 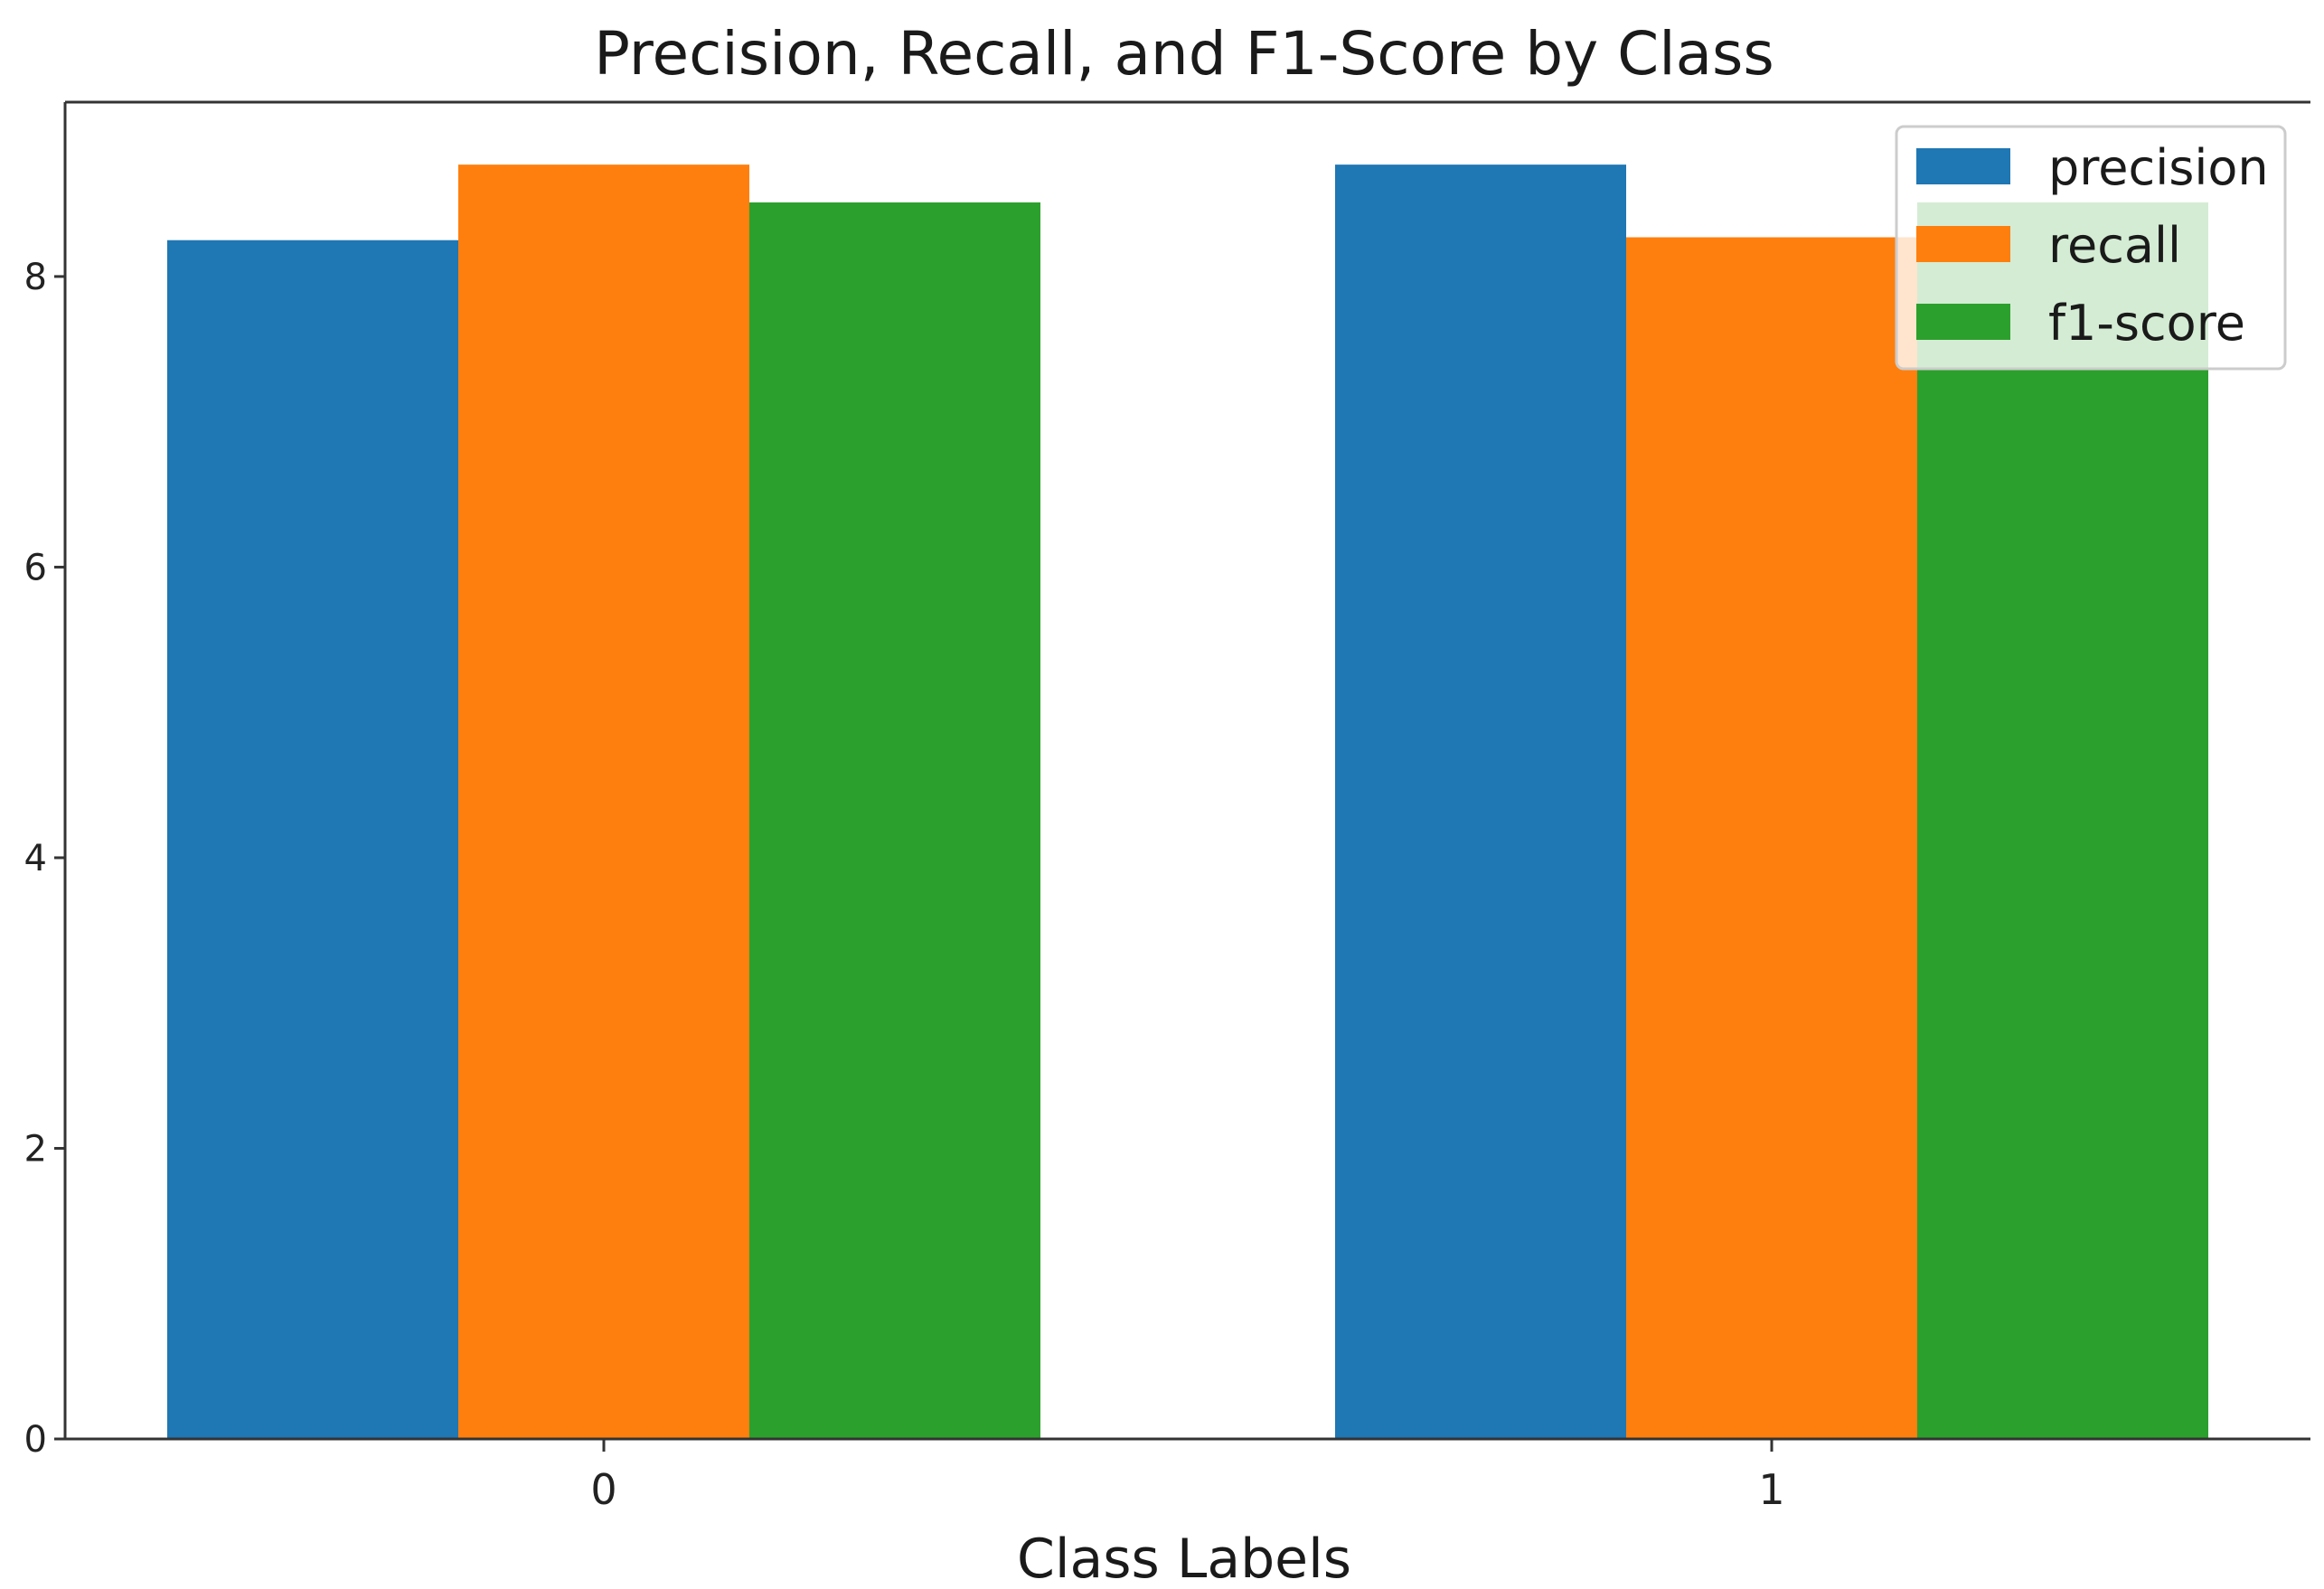 What do you see at coordinates (1963, 244) in the screenshot?
I see `legend-swatch-recall` at bounding box center [1963, 244].